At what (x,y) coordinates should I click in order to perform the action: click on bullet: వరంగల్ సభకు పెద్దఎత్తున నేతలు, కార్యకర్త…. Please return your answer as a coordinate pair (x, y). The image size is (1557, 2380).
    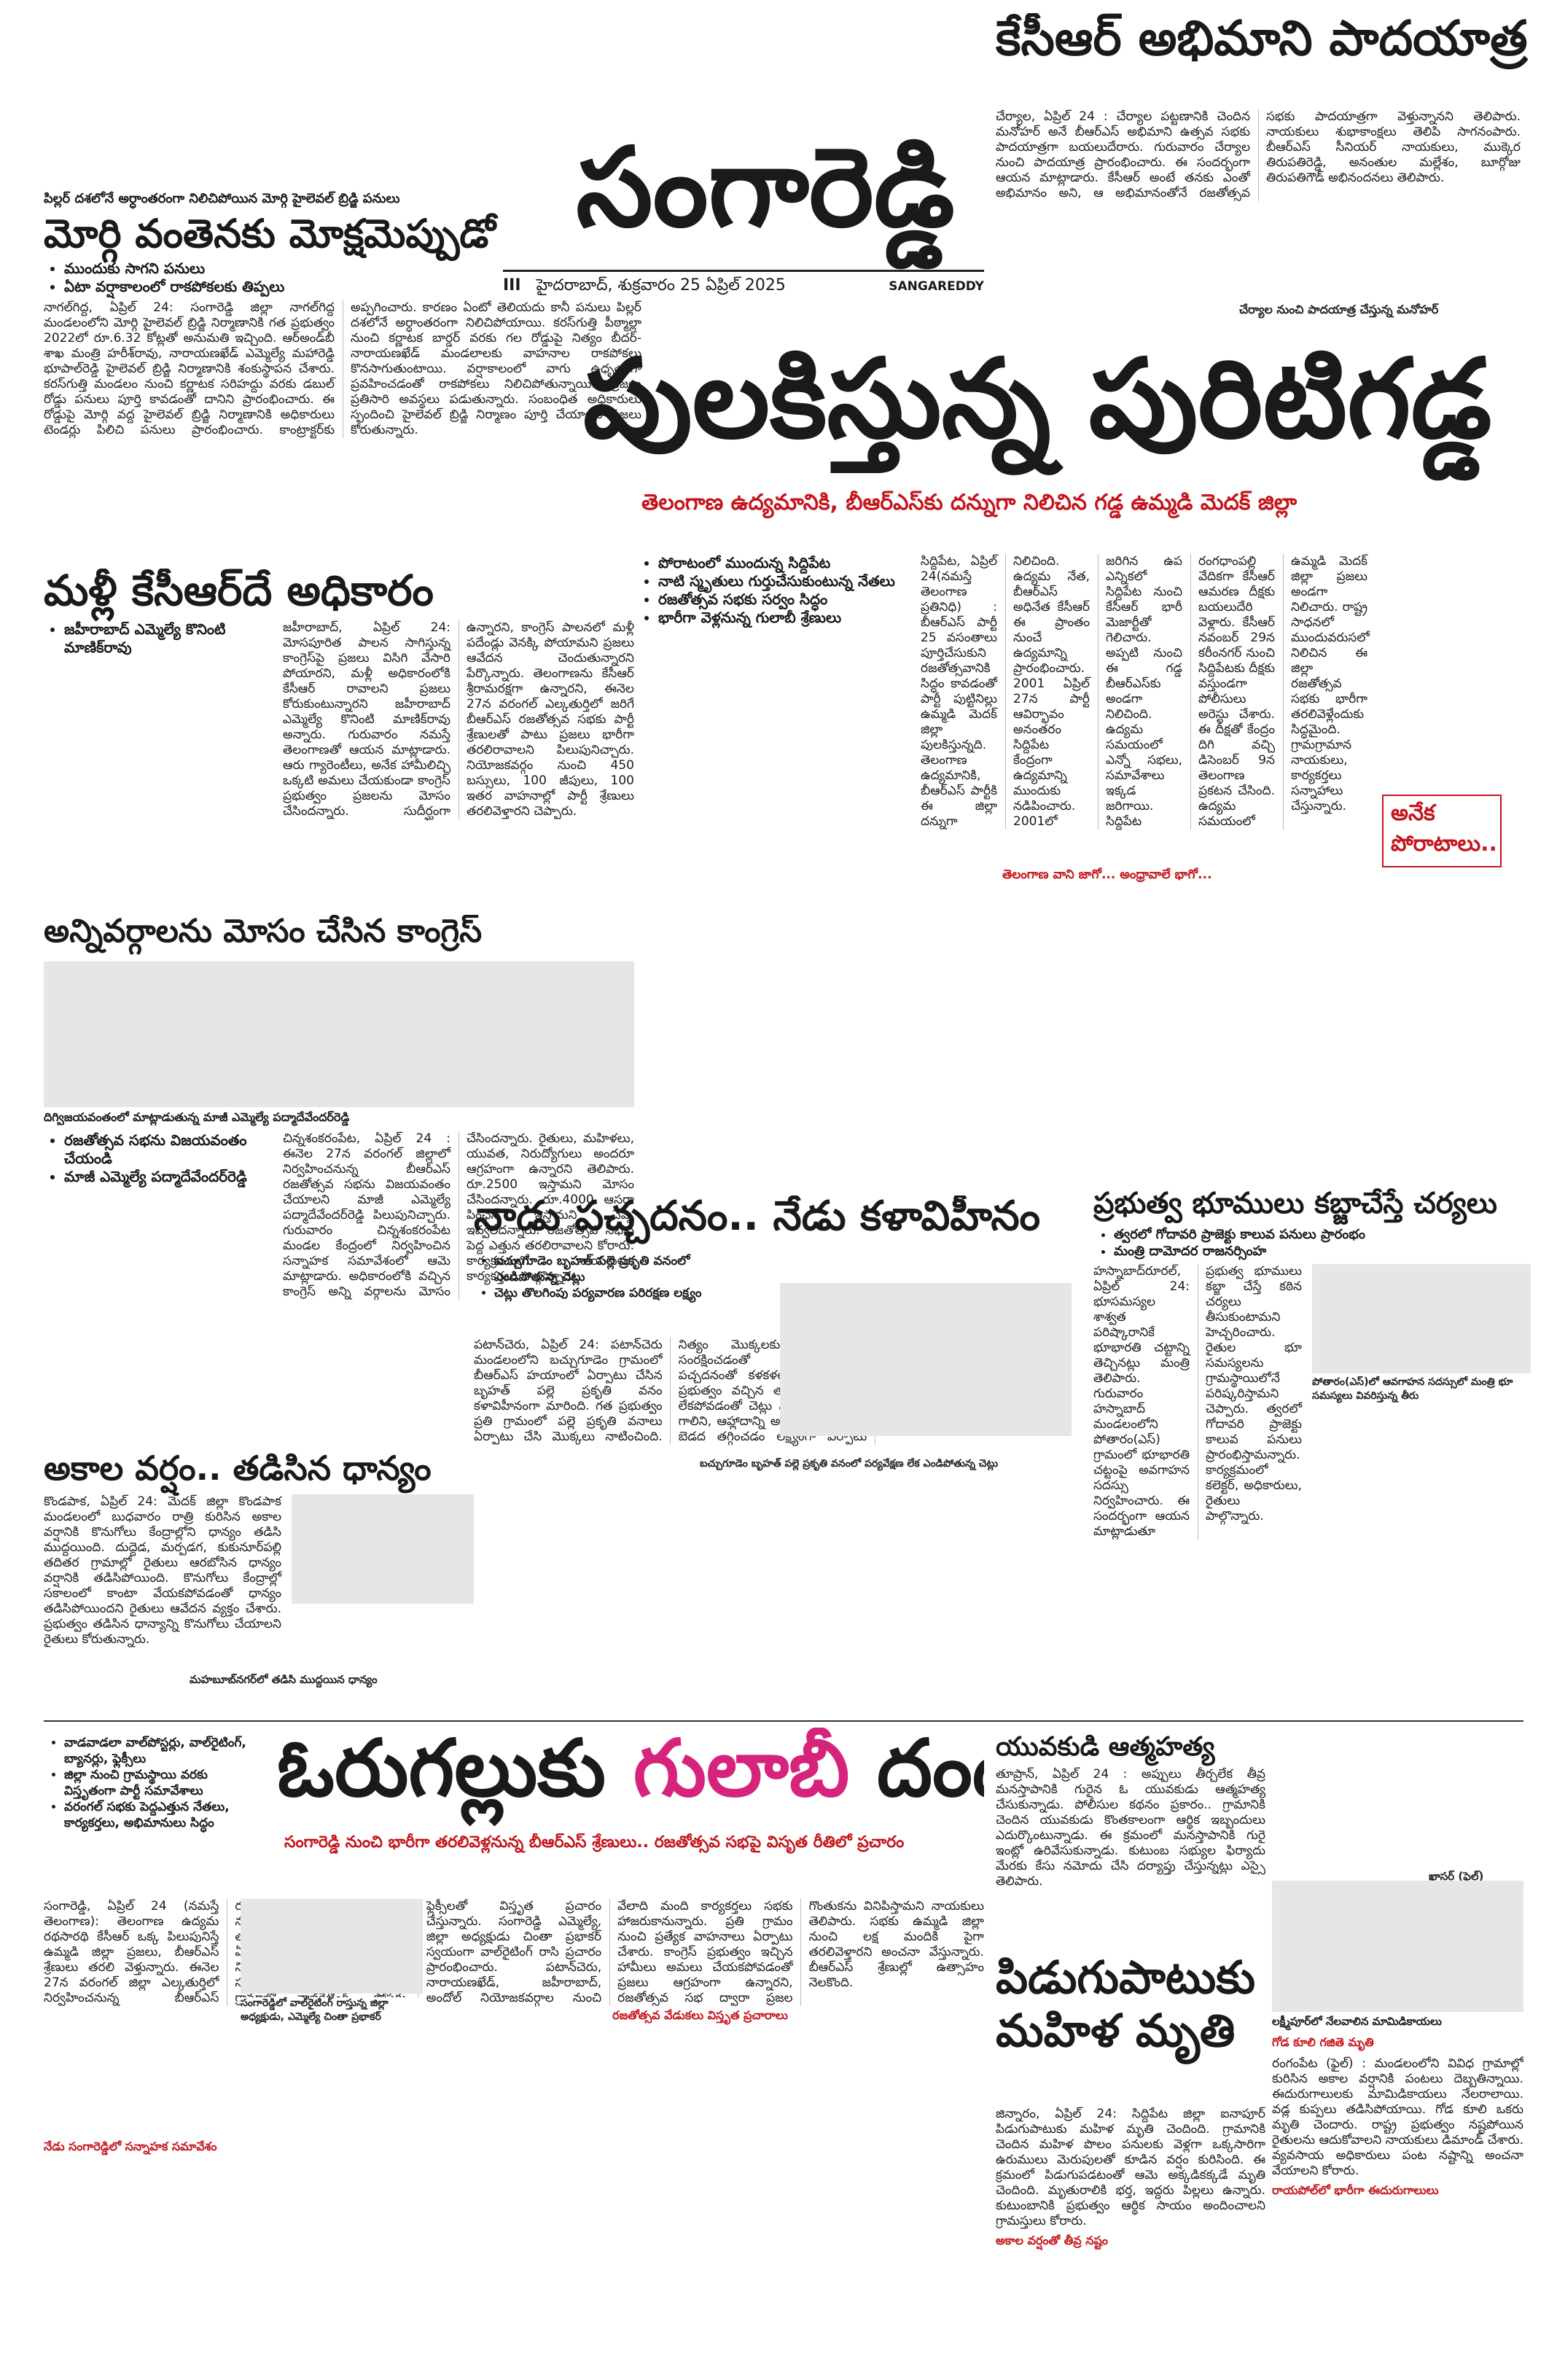
    Looking at the image, I should click on (163, 1815).